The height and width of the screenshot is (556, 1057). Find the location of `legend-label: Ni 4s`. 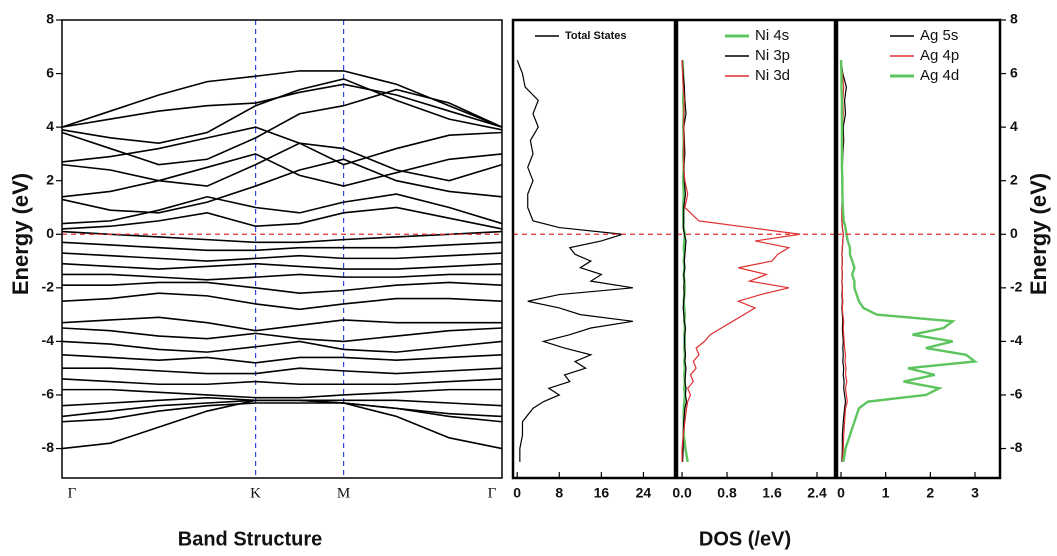

legend-label: Ni 4s is located at coordinates (772, 35).